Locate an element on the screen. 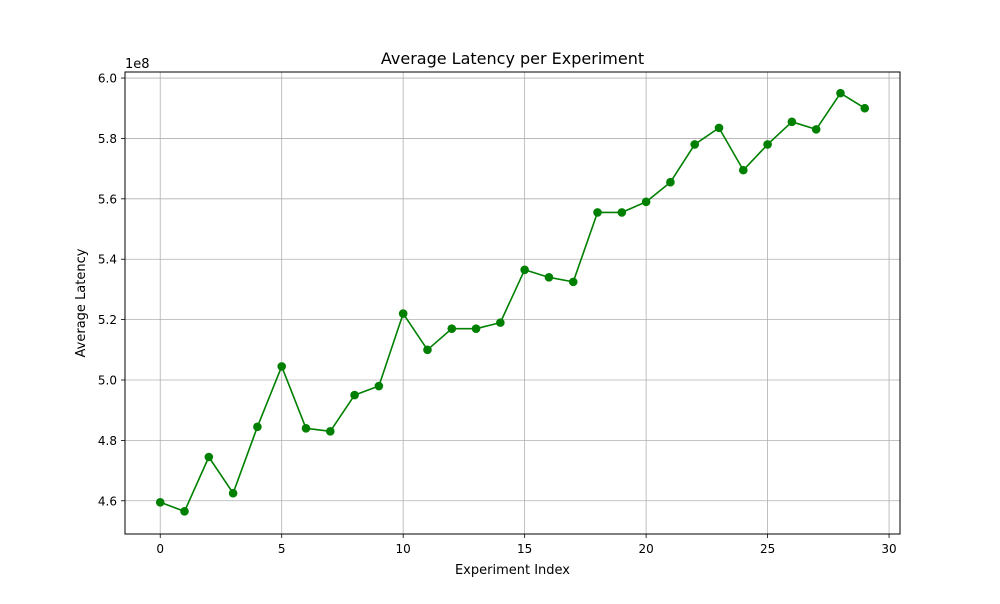 Image resolution: width=1000 pixels, height=604 pixels. y-tick-label: 4.6 is located at coordinates (107, 501).